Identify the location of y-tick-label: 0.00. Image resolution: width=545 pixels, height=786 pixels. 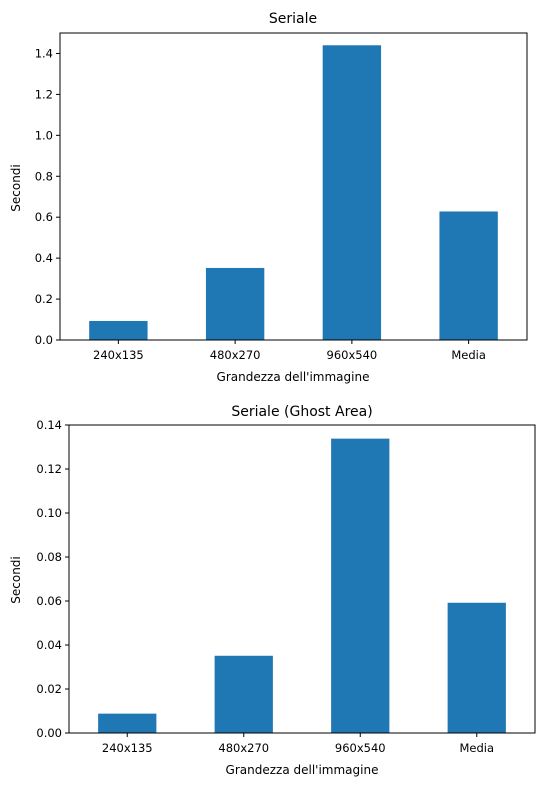
(49, 733).